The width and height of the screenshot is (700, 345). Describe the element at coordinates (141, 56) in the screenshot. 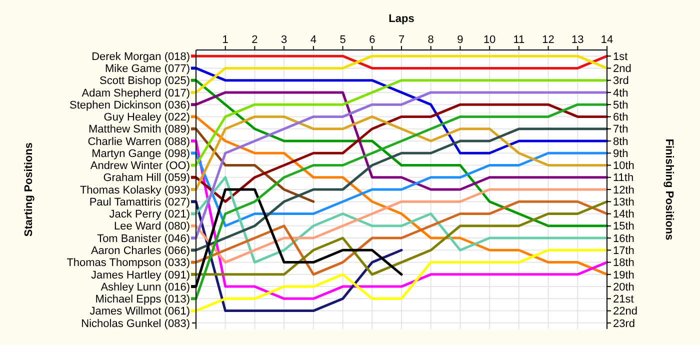

I see `legend-label: Derek Morgan (018)` at that location.